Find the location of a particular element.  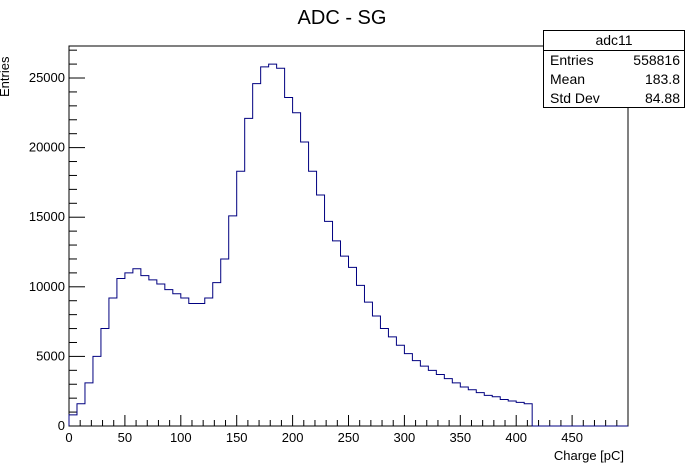

x-tick-label: 400 is located at coordinates (516, 437).